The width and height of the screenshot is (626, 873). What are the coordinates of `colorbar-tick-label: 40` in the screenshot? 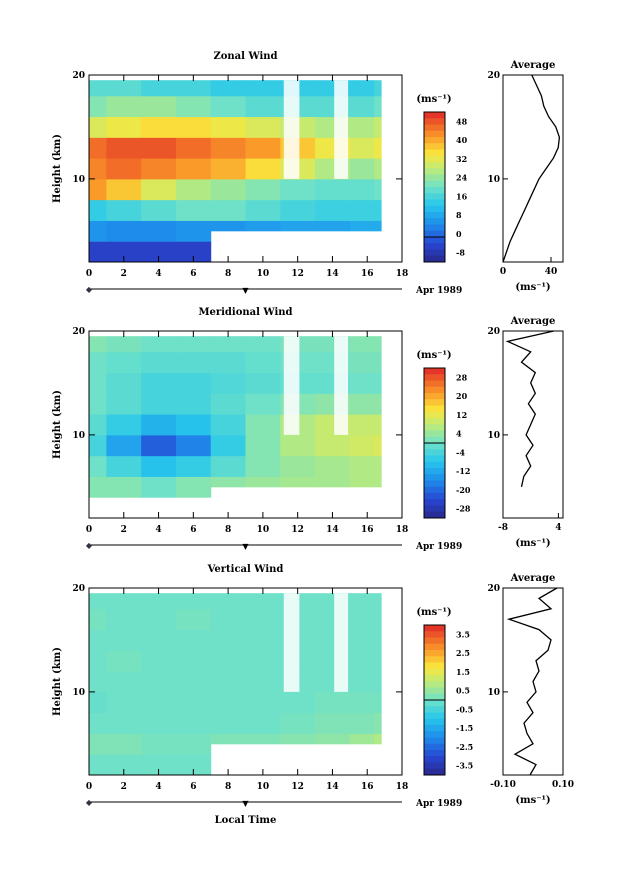 It's located at (462, 140).